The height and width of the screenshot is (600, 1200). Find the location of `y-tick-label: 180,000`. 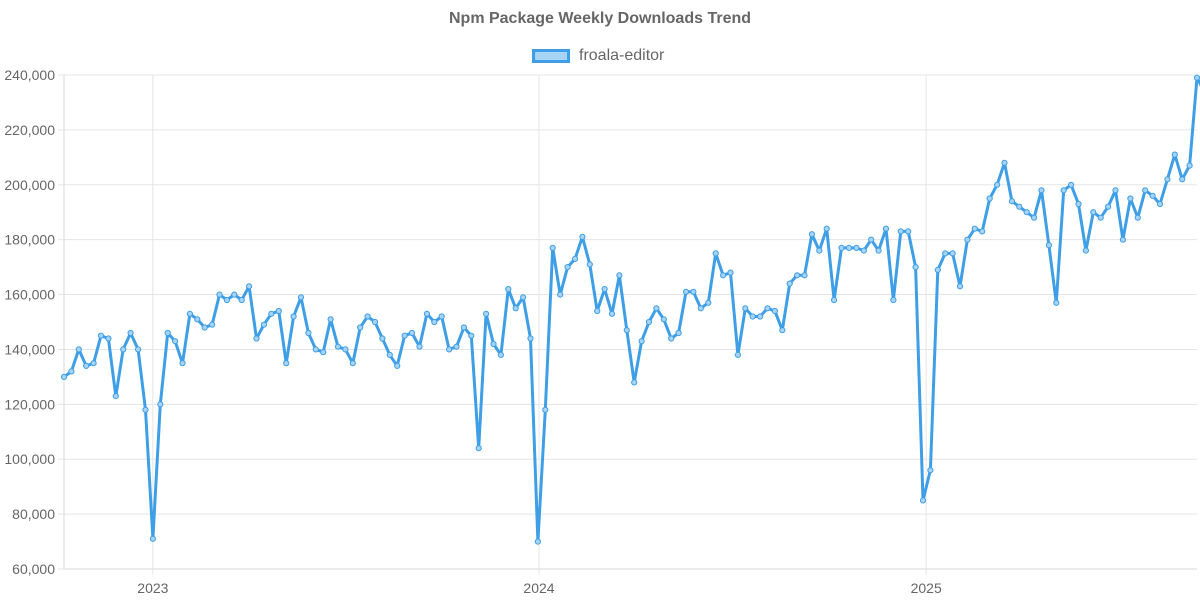

y-tick-label: 180,000 is located at coordinates (29, 240).